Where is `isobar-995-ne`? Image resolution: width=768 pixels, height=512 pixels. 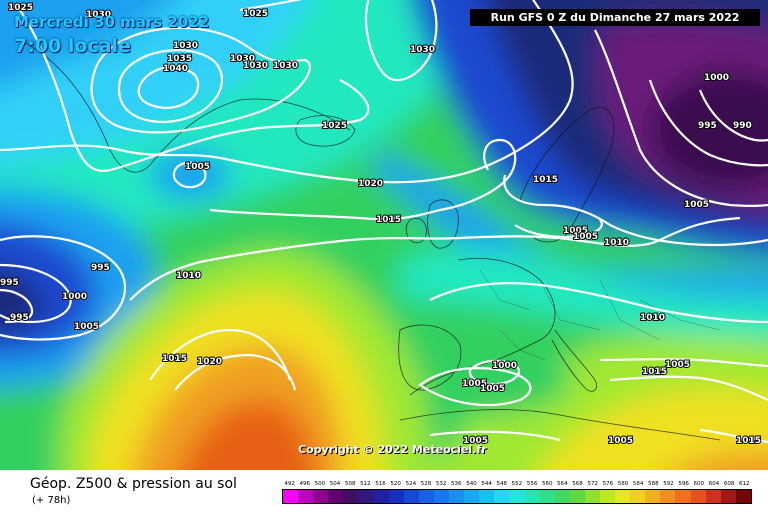 isobar-995-ne is located at coordinates (708, 123).